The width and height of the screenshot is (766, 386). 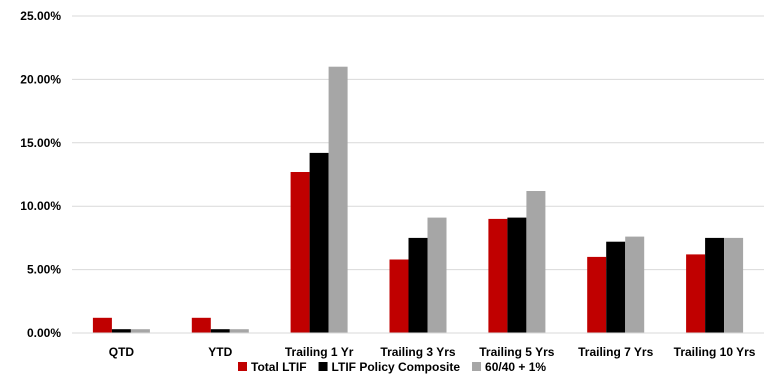 What do you see at coordinates (279, 367) in the screenshot?
I see `legend-label: Total LTIF` at bounding box center [279, 367].